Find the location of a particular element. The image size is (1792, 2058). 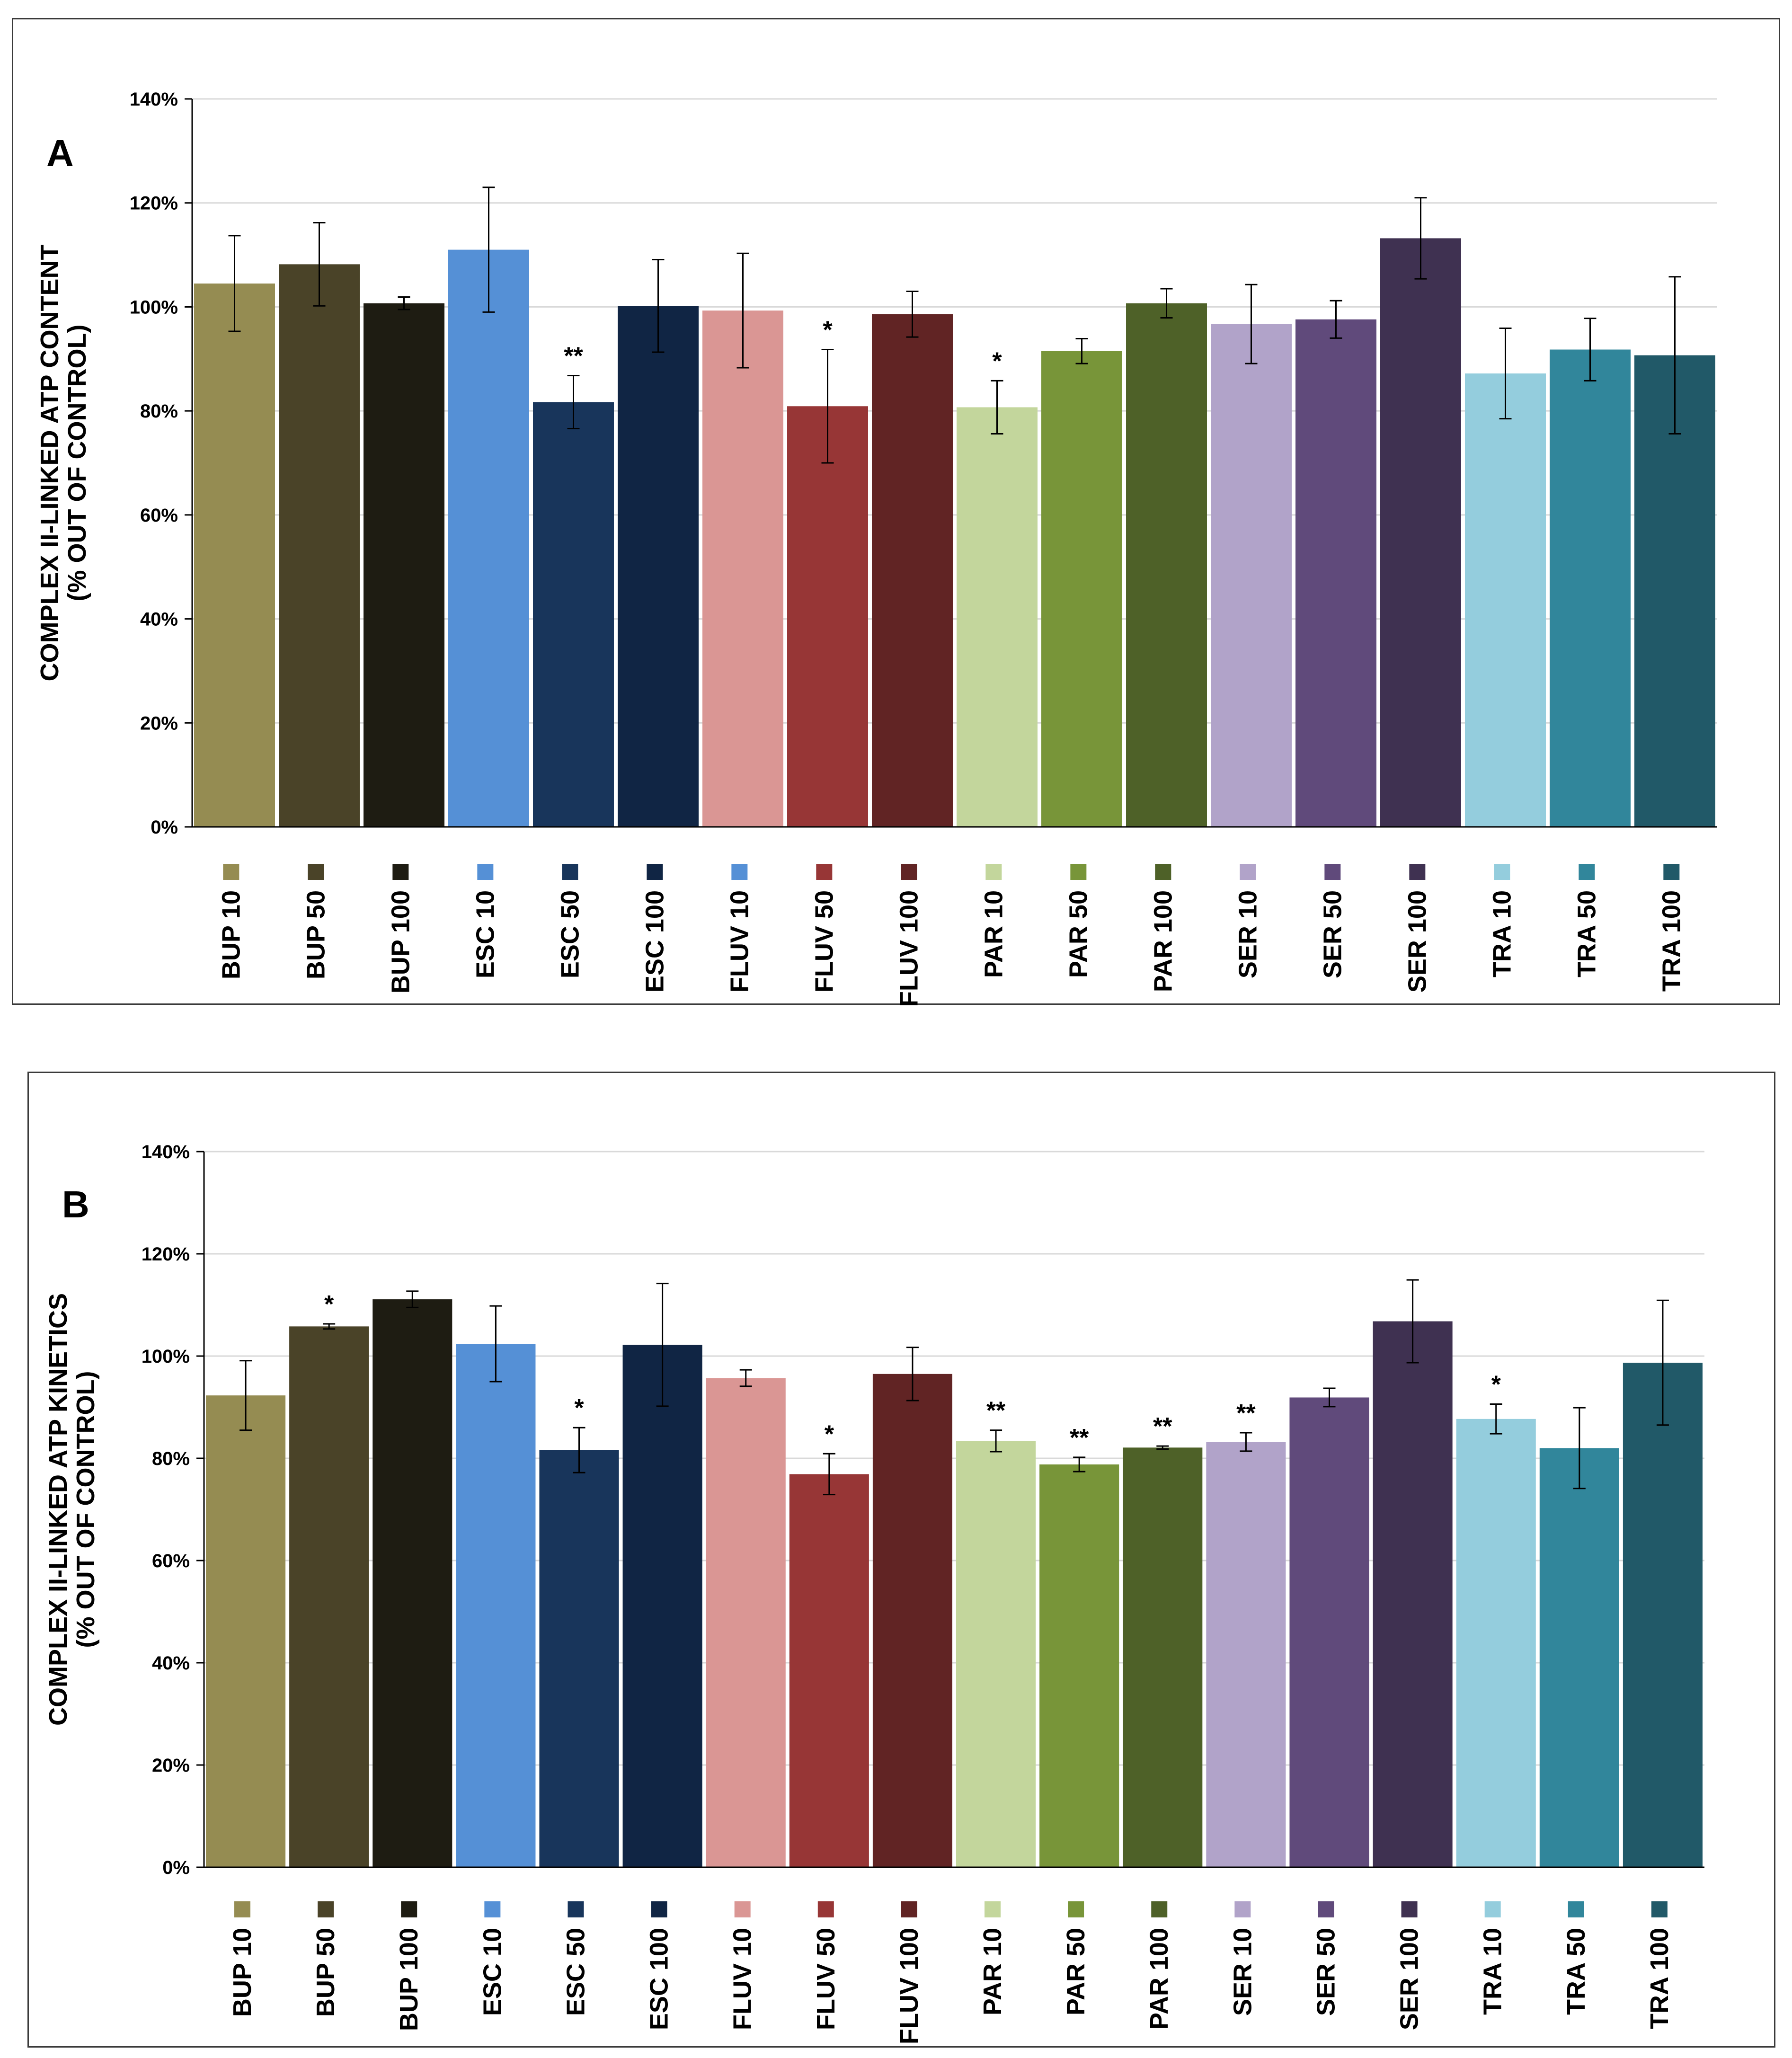

y-tick-label: 20% is located at coordinates (171, 1765).